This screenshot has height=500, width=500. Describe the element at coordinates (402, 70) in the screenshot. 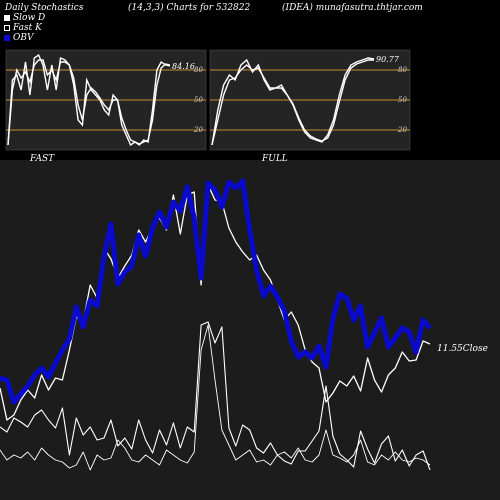

I see `full-tick-label-80: 80` at that location.